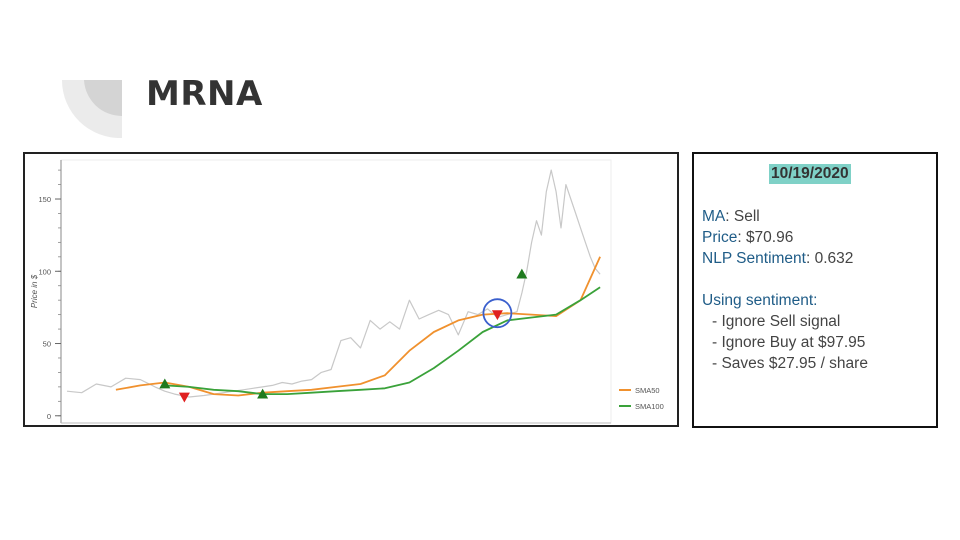  I want to click on bullet-item: - Ignore Buy at $97.95, so click(789, 342).